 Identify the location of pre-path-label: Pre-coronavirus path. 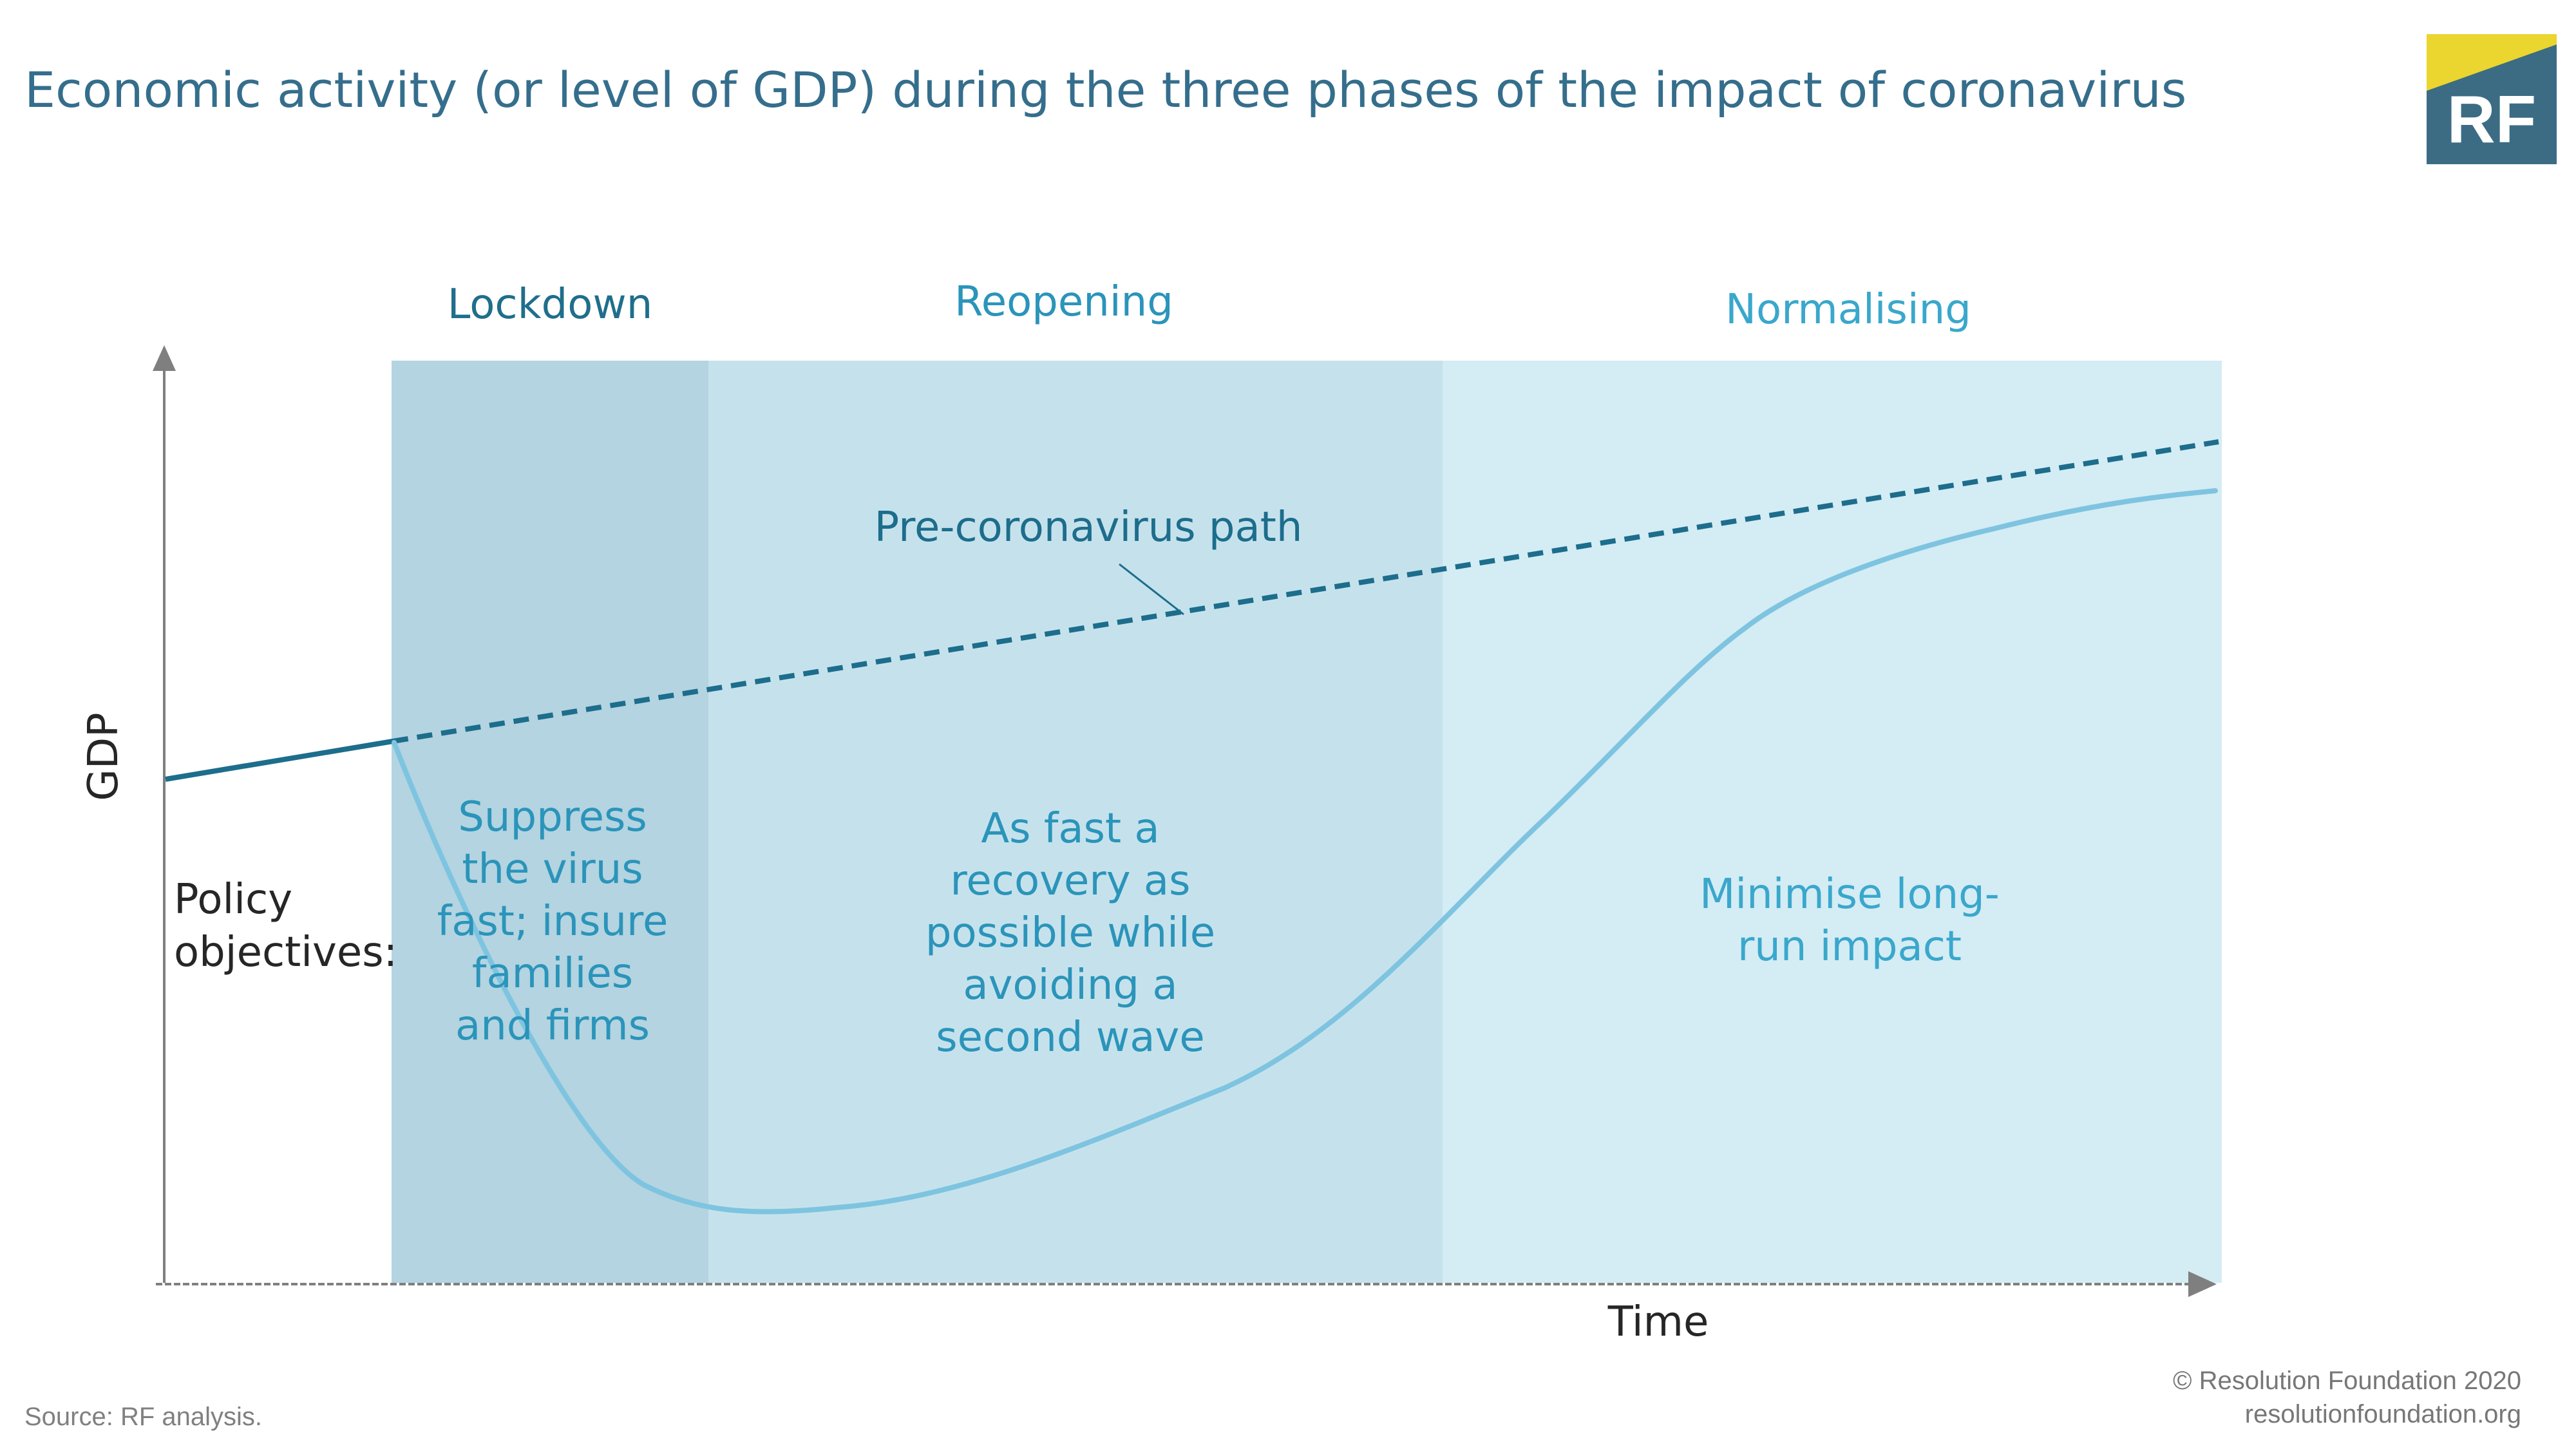
(1089, 527).